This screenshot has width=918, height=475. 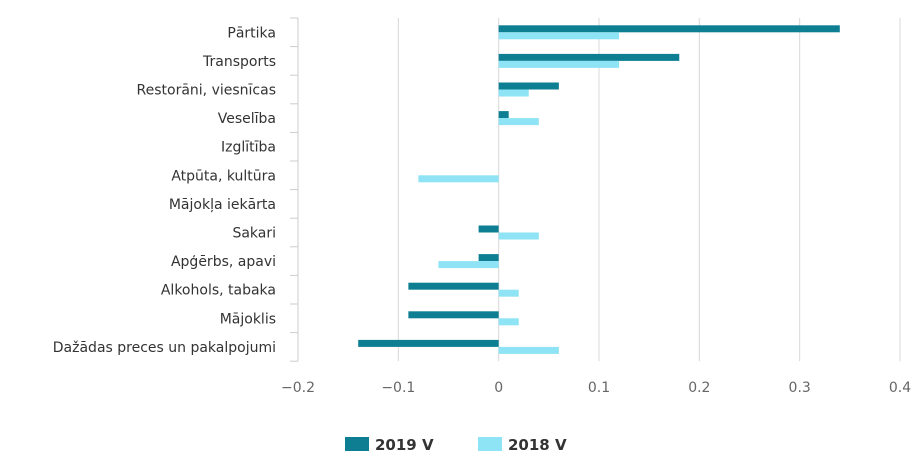 I want to click on category-label: Izglītība, so click(x=248, y=148).